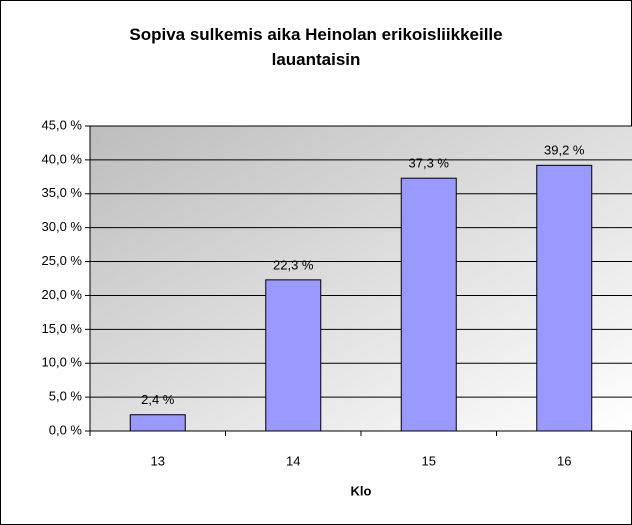  What do you see at coordinates (62, 260) in the screenshot?
I see `y-tick-label: 25,0 %` at bounding box center [62, 260].